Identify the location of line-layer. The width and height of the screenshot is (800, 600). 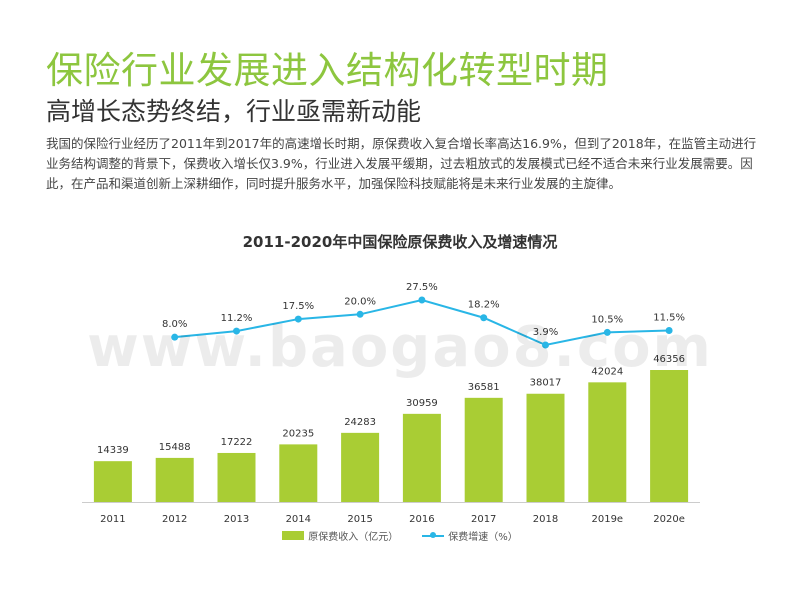
(422, 322).